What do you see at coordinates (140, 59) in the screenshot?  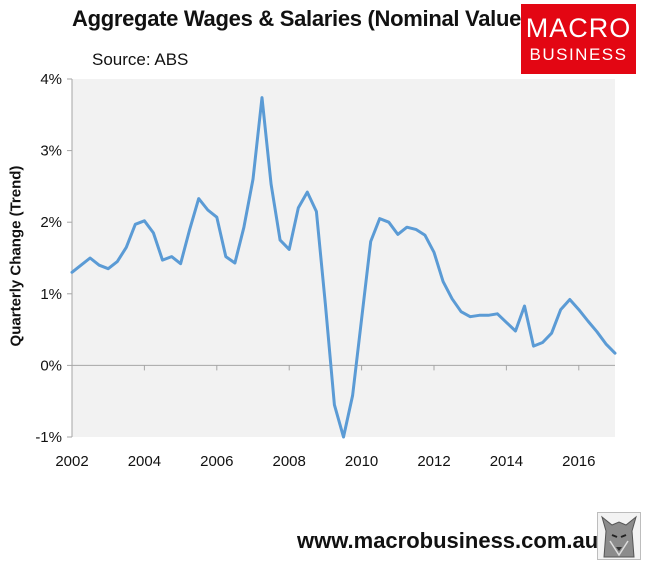 I see `source-label: Source: ABS` at bounding box center [140, 59].